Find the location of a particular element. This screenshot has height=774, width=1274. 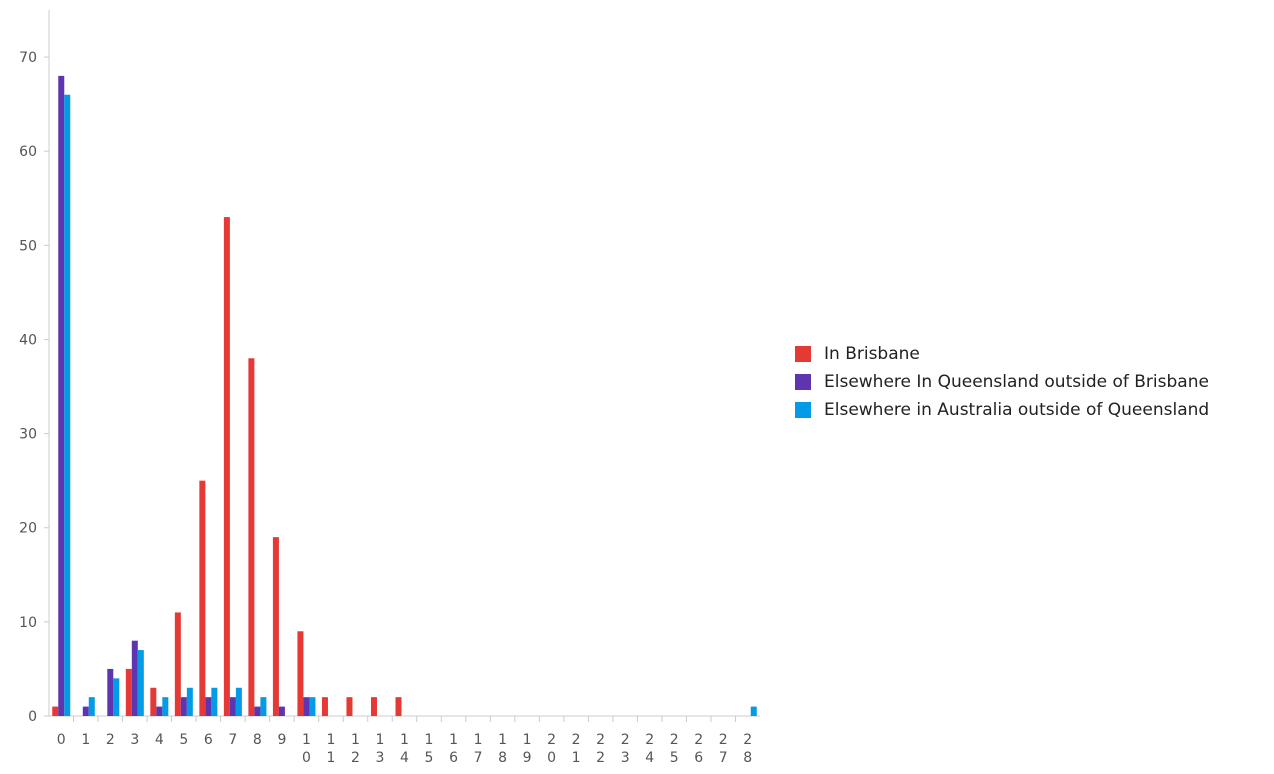

x-tick-label: 8 is located at coordinates (257, 740).